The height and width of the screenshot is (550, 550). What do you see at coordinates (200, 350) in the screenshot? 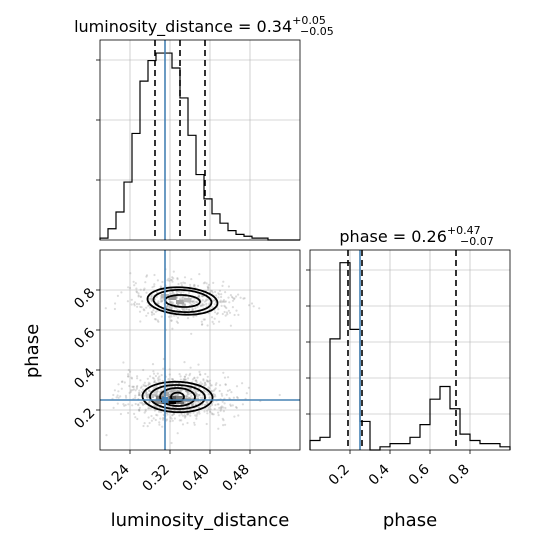
I see `panel-frame` at bounding box center [200, 350].